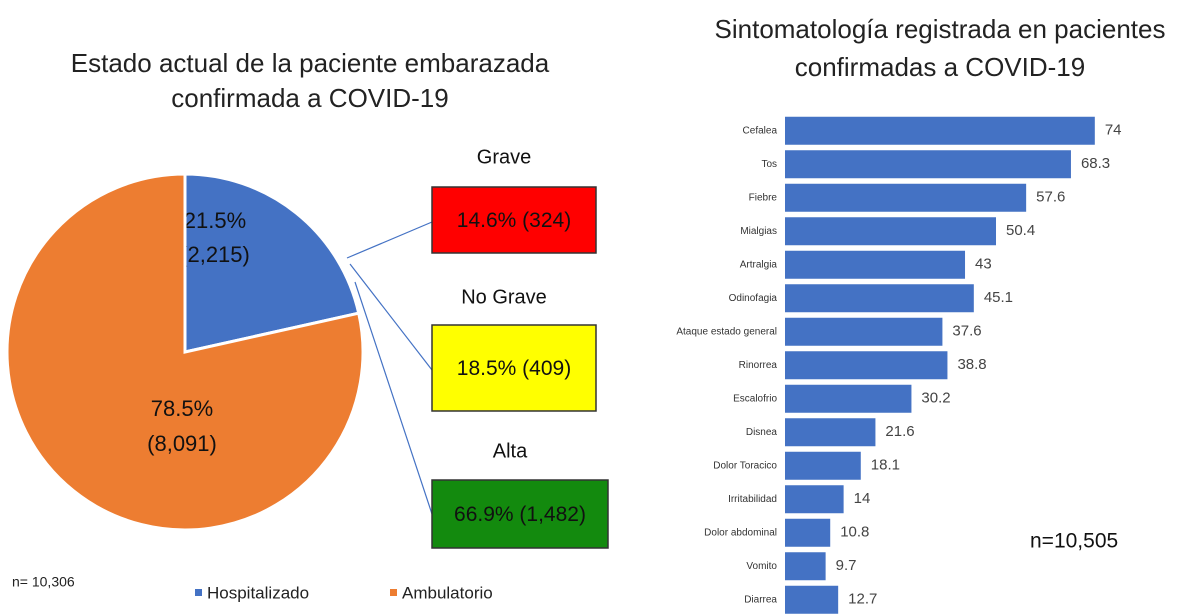  I want to click on category-label: Irritabilidad, so click(752, 499).